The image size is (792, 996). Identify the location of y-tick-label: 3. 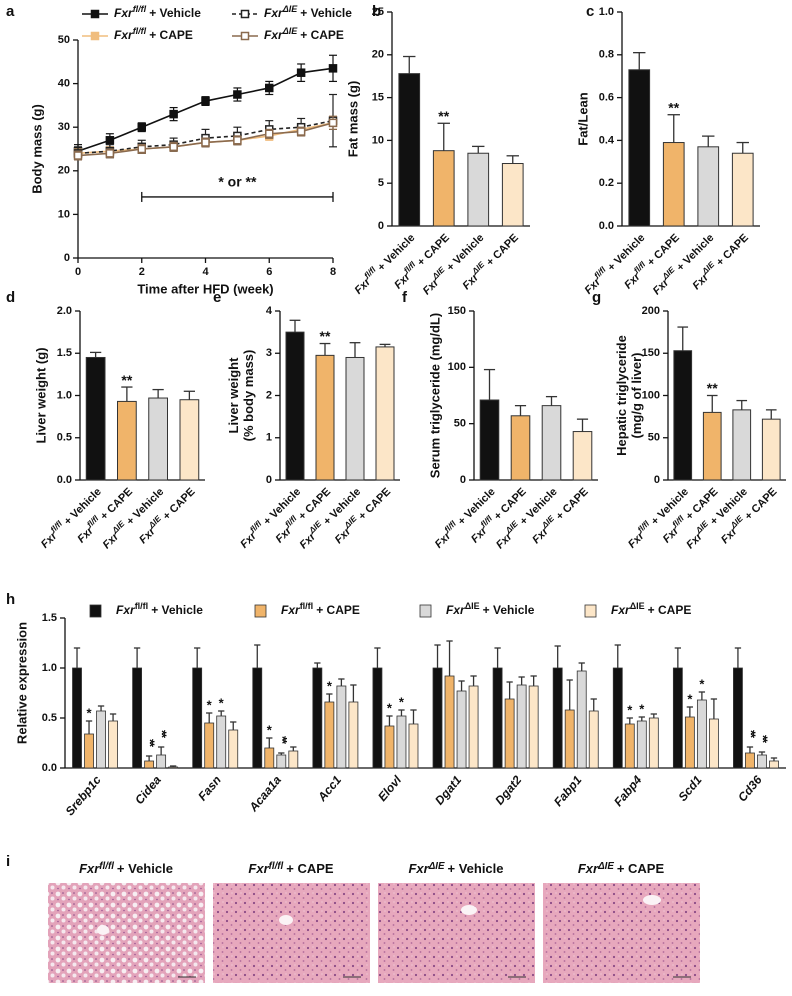
(269, 353).